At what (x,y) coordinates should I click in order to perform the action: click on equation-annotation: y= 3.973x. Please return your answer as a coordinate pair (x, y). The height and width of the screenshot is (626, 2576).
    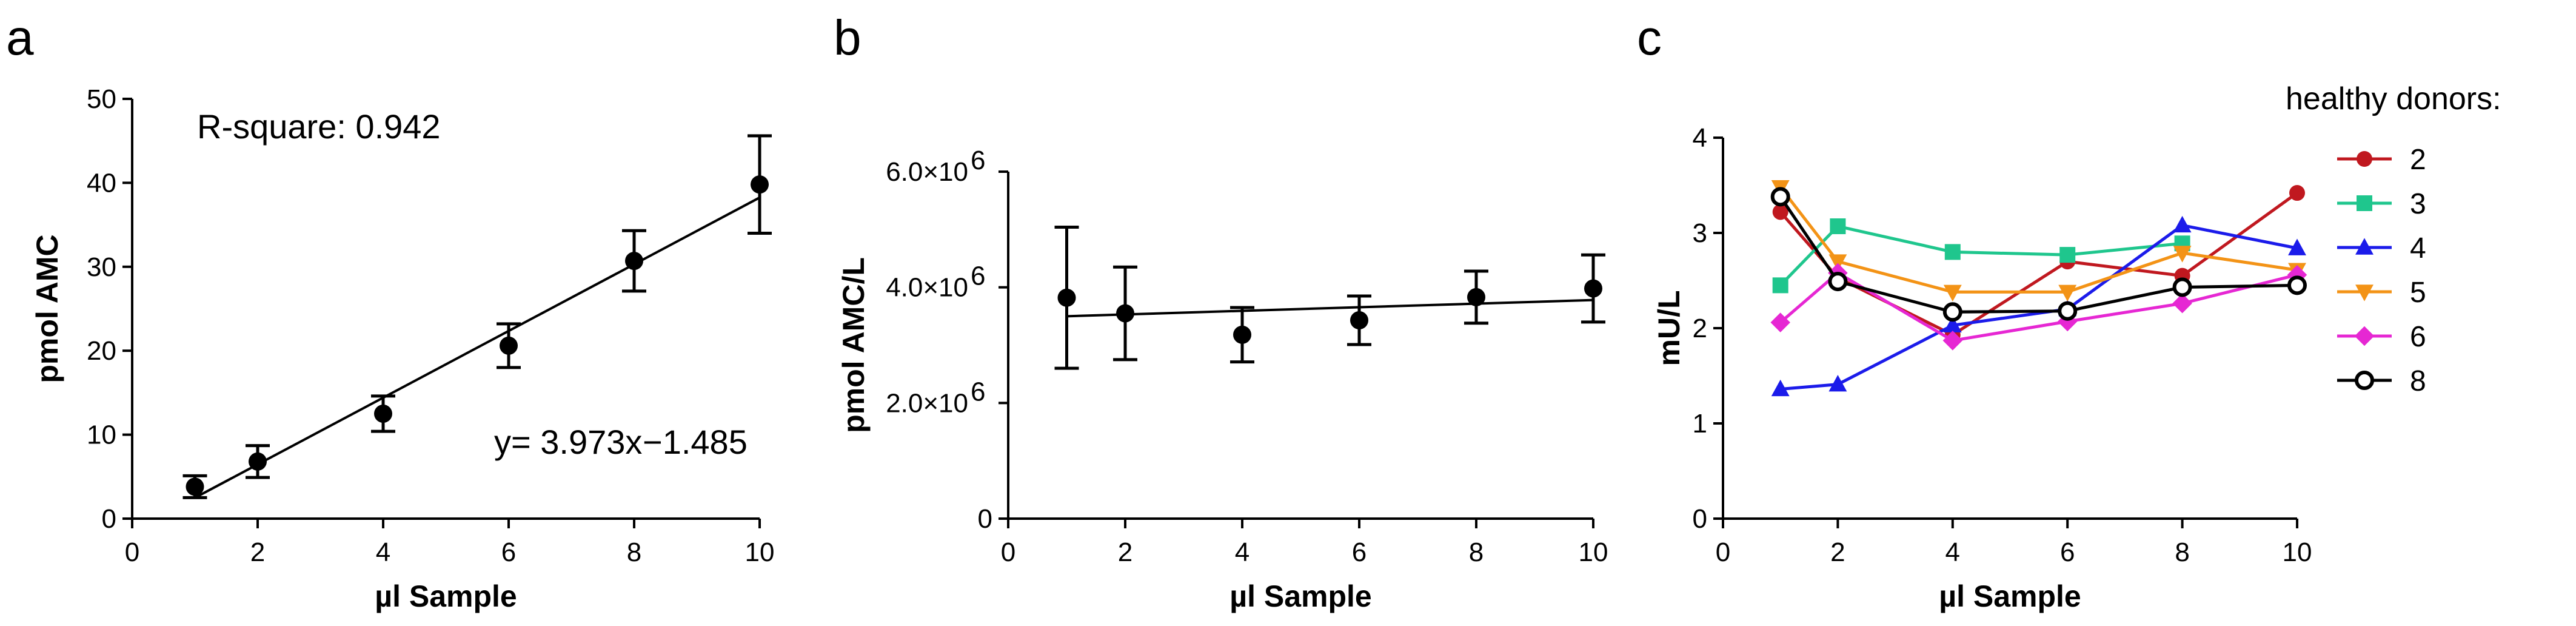
    Looking at the image, I should click on (568, 442).